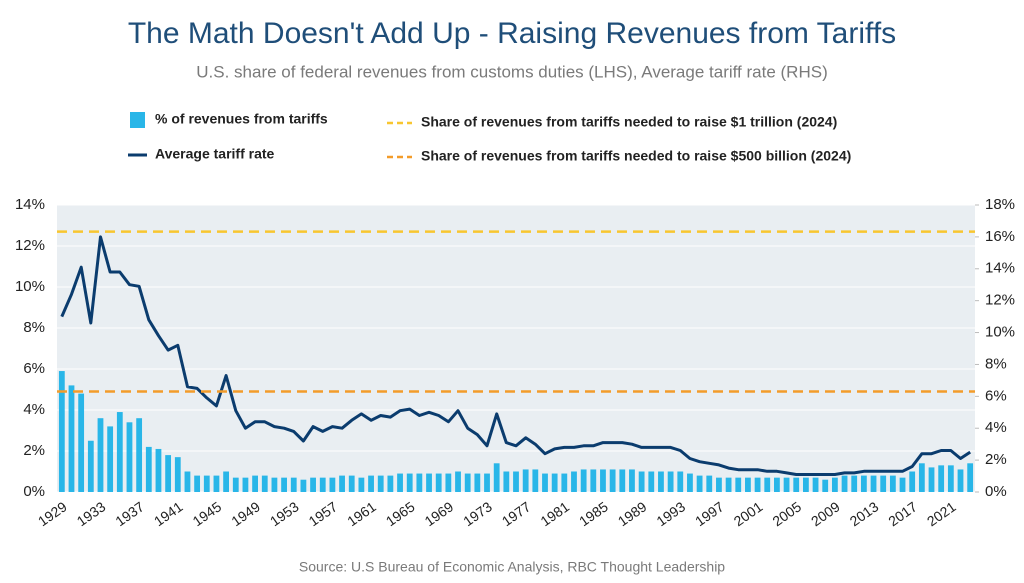  Describe the element at coordinates (1000, 300) in the screenshot. I see `y2-tick-label: 12%` at that location.